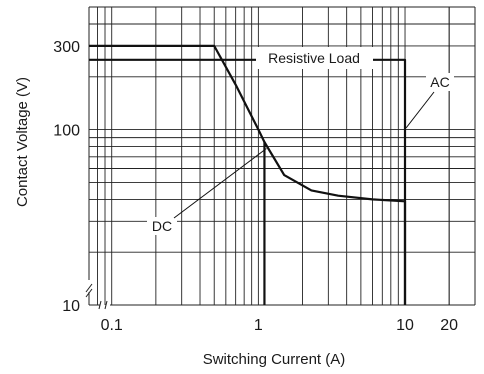 The image size is (484, 374). I want to click on dc-label-bg, so click(162, 226).